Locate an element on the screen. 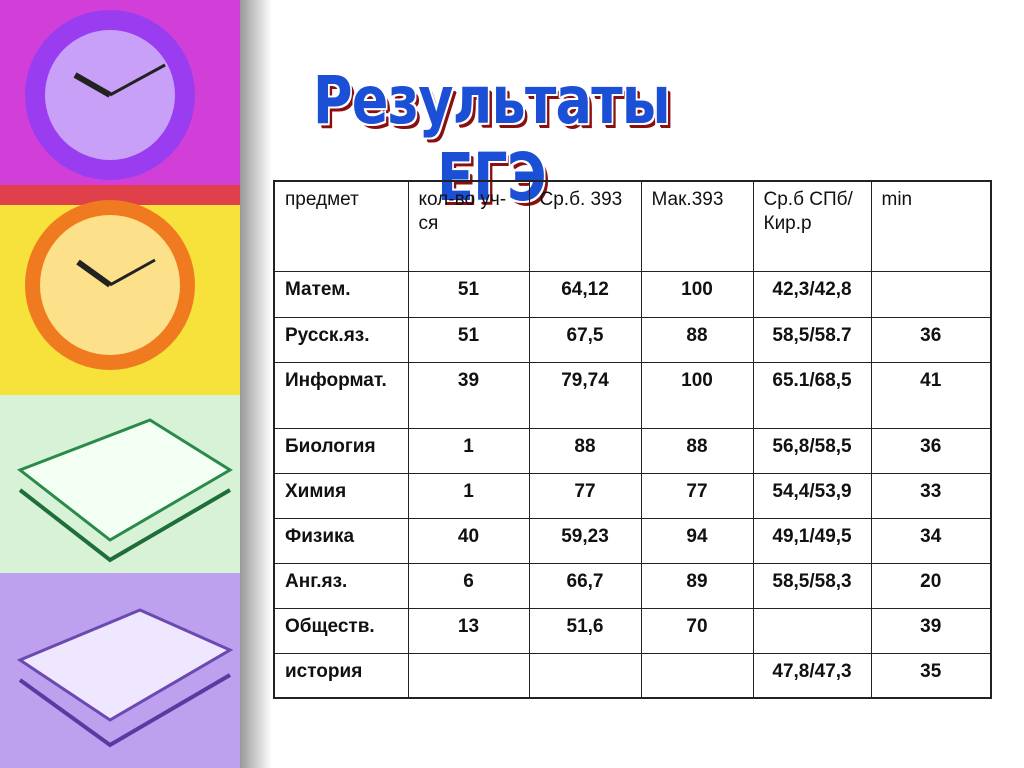 The height and width of the screenshot is (768, 1024). table-row: Физика 40 59,23 94 49,1/49,5 34 is located at coordinates (632, 540).